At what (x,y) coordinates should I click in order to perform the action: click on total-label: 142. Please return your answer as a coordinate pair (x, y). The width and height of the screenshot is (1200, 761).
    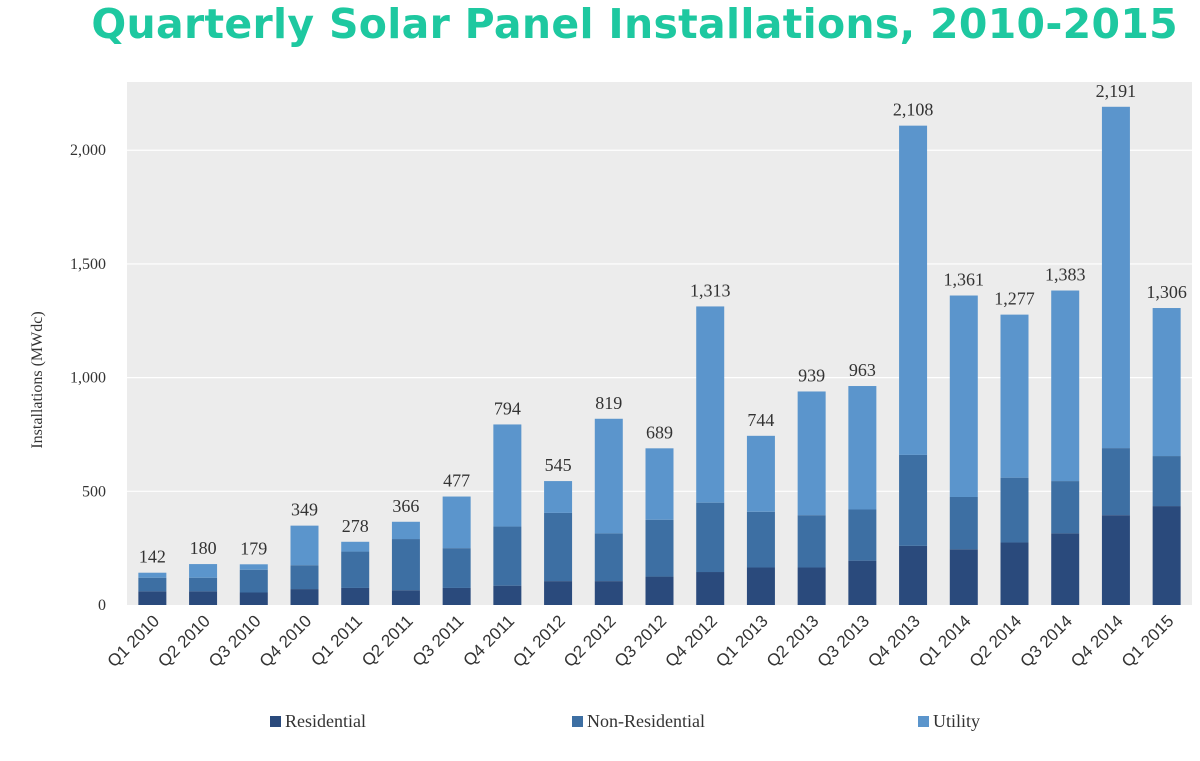
    Looking at the image, I should click on (152, 557).